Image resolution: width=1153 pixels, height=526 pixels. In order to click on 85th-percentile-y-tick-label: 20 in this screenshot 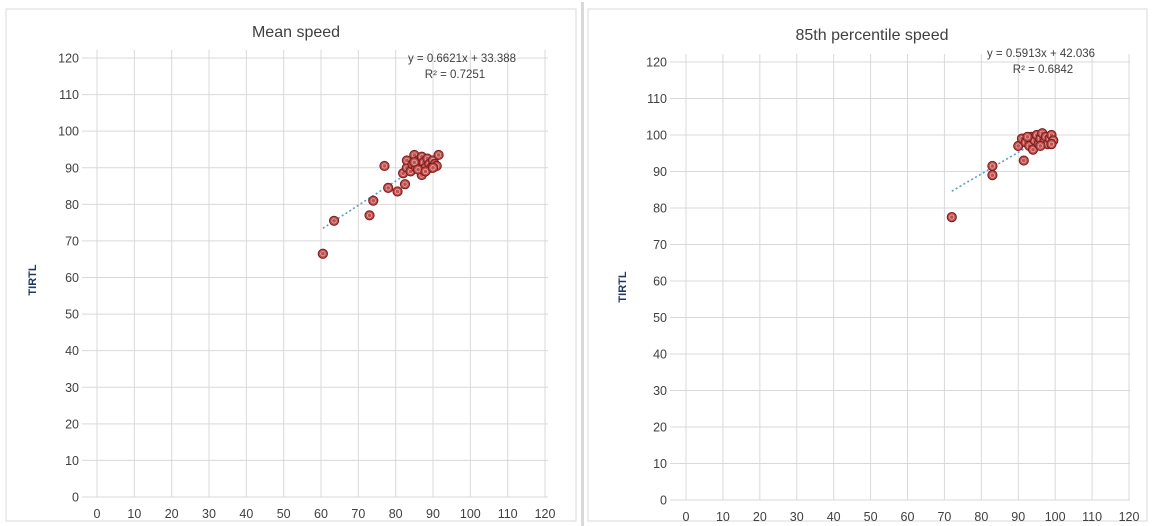, I will do `click(660, 428)`.